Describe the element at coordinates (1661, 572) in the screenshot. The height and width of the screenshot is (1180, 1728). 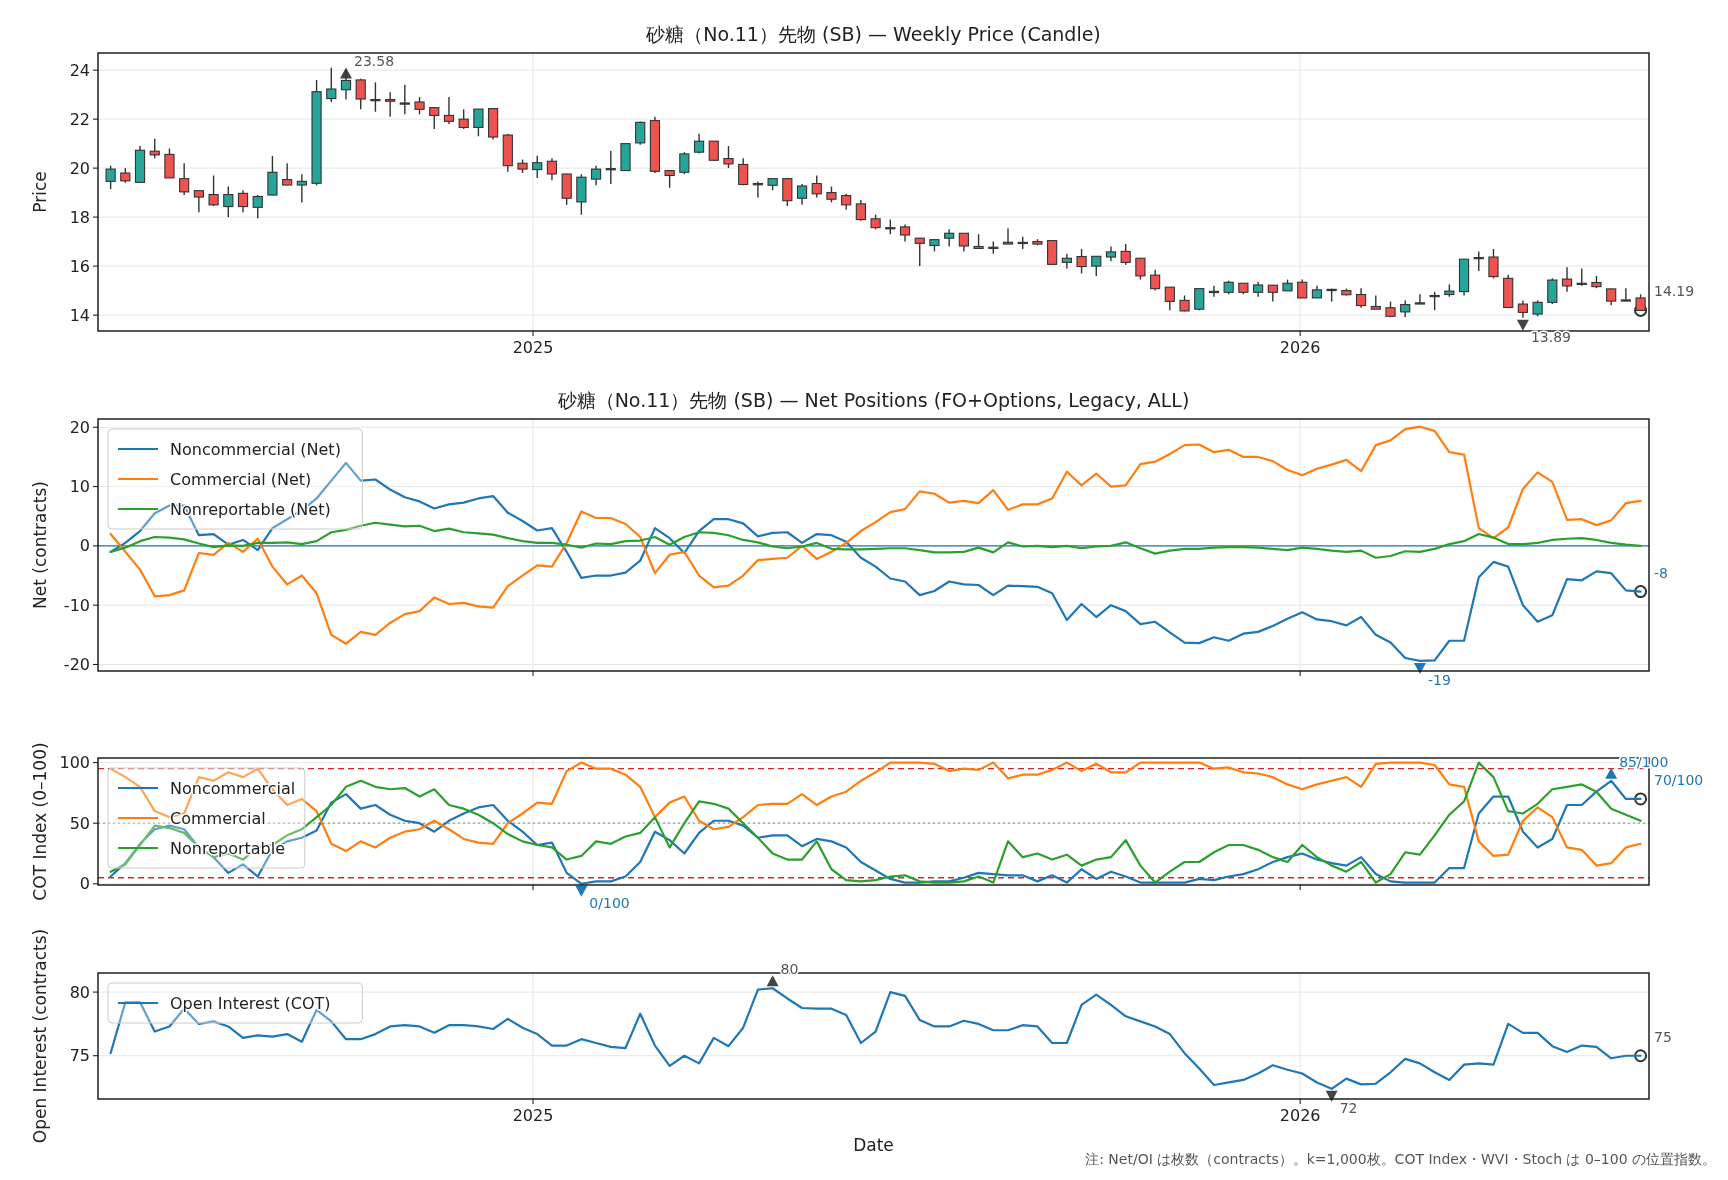
I see `annotation: -8` at that location.